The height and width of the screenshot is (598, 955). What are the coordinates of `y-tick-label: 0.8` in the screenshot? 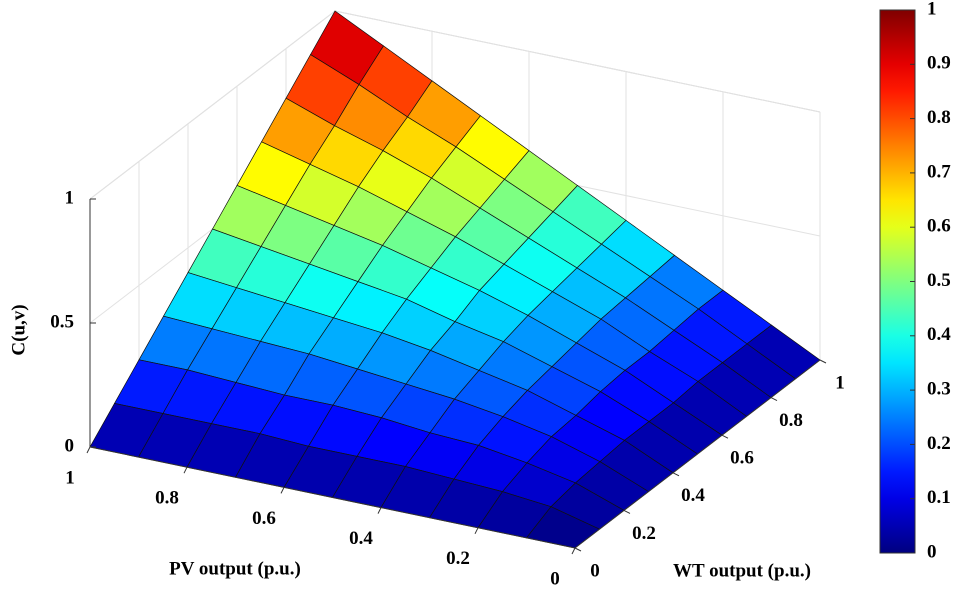 It's located at (791, 420).